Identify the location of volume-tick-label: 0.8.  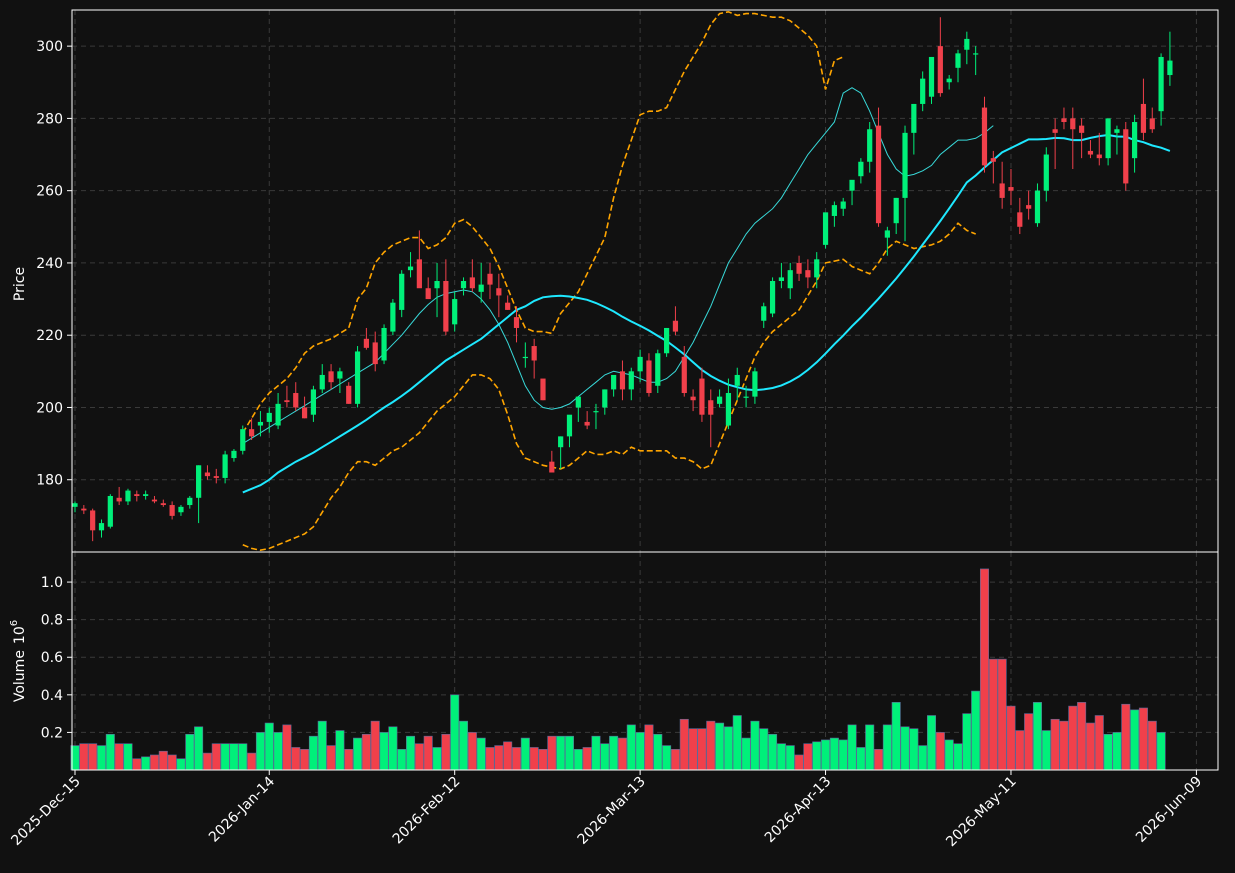
(52, 621).